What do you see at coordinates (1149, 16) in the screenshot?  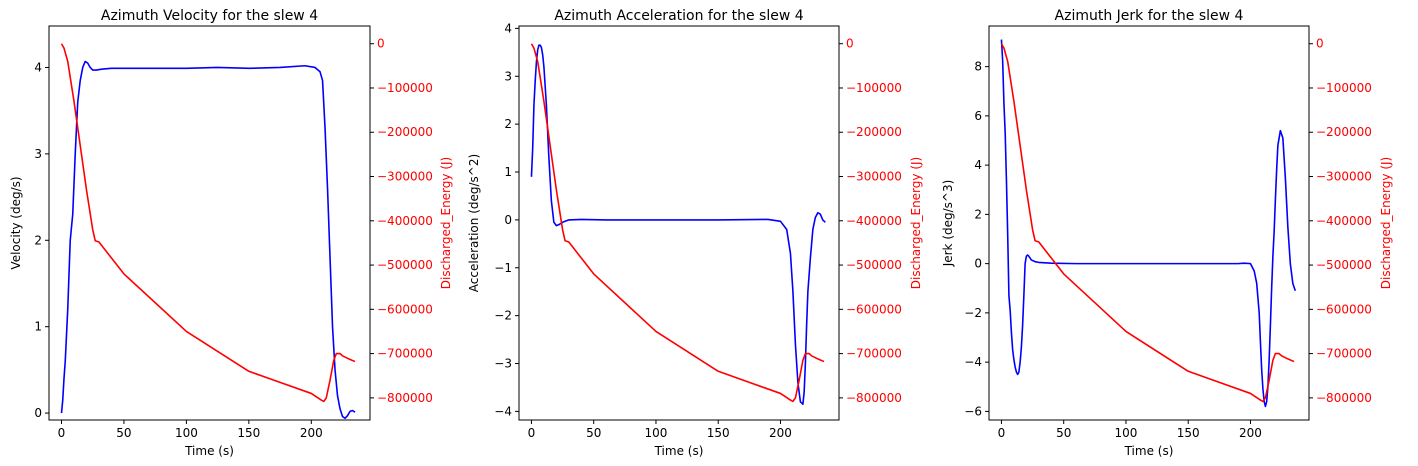 I see `chart-title: Azimuth Jerk for the slew 4` at bounding box center [1149, 16].